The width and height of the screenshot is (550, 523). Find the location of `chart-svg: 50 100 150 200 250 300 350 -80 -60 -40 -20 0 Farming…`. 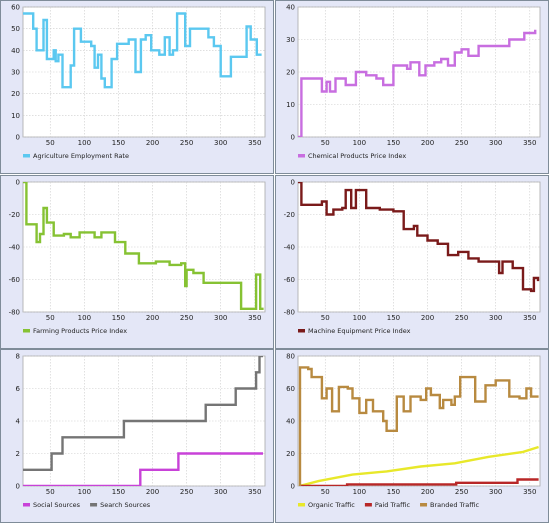

chart-svg: 50 100 150 200 250 300 350 -80 -60 -40 -20 0 Farming… is located at coordinates (137, 257).